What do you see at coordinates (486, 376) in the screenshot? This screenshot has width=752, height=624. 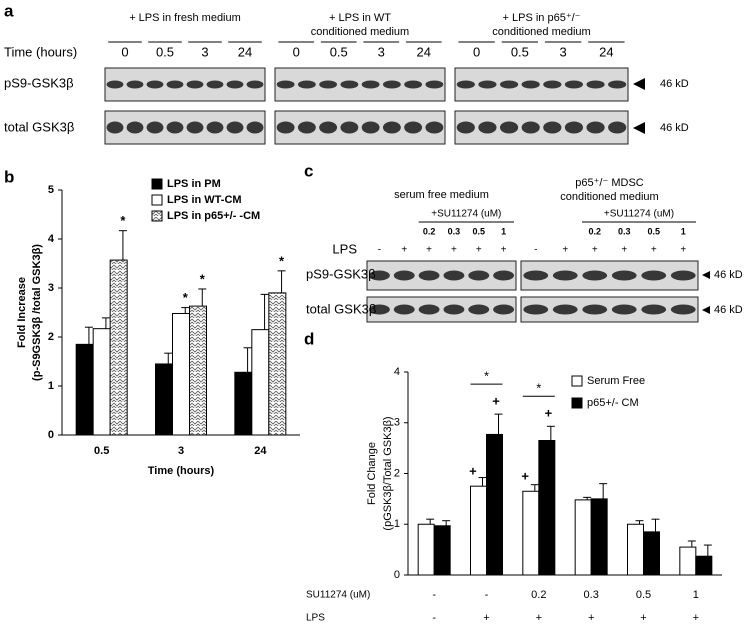 I see `bracket-label: *` at bounding box center [486, 376].